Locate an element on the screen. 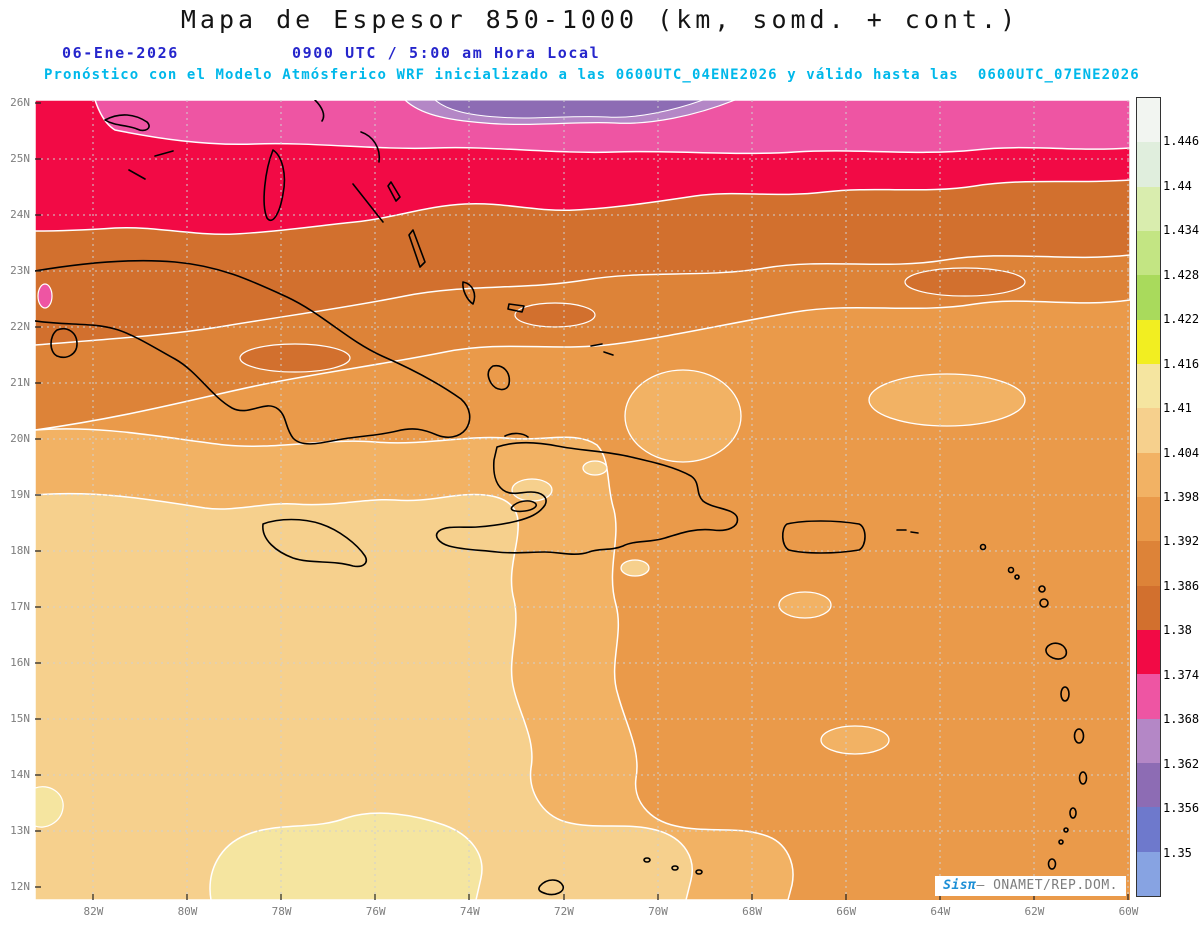  coastline-turks-caicos is located at coordinates (602, 349).